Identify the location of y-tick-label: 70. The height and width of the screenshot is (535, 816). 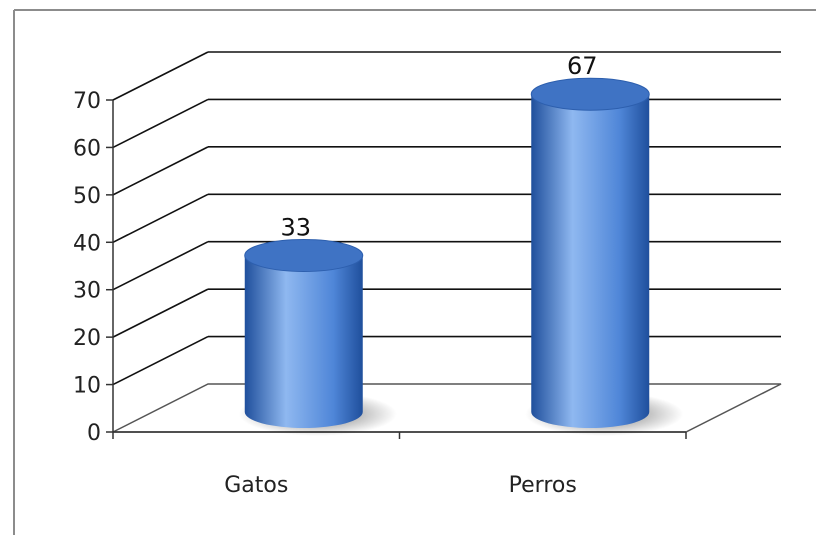
(87, 101).